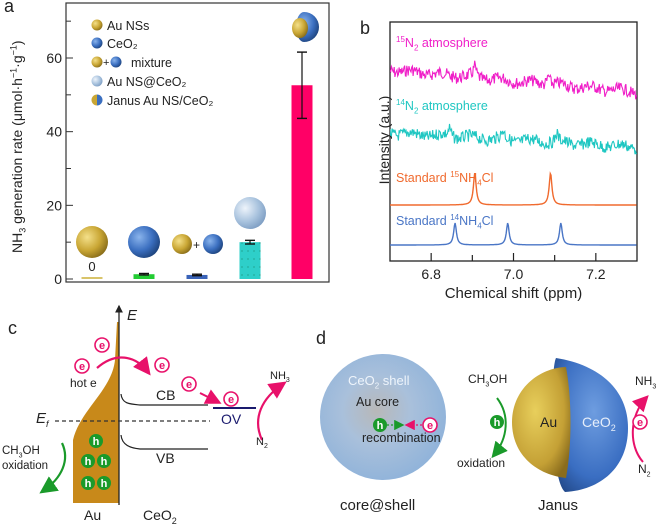 The width and height of the screenshot is (661, 527). I want to click on legend-a: Au NSs CeO₂ + mixture Au NS@CeO₂, so click(152, 63).